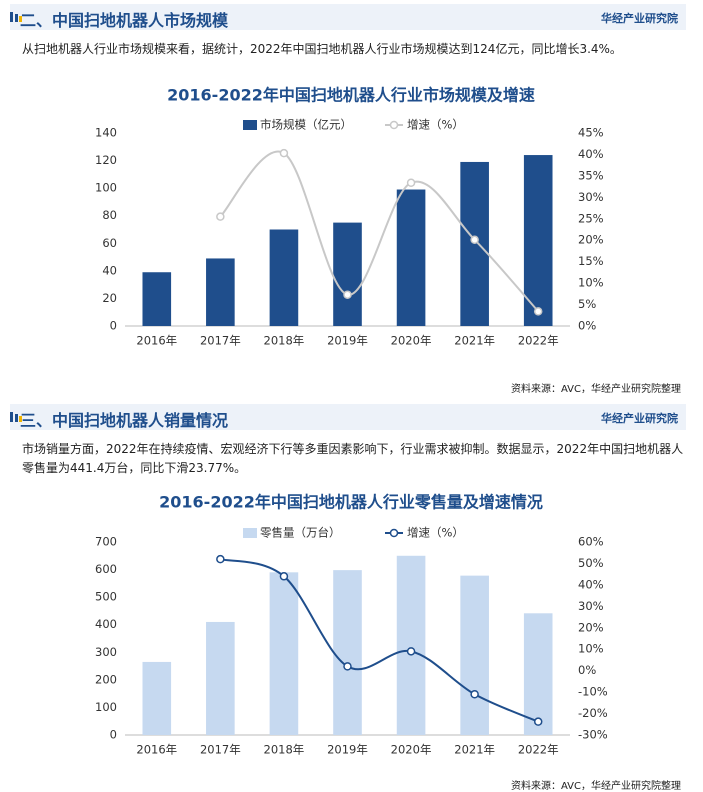  I want to click on y-tick-label: 400, so click(106, 624).